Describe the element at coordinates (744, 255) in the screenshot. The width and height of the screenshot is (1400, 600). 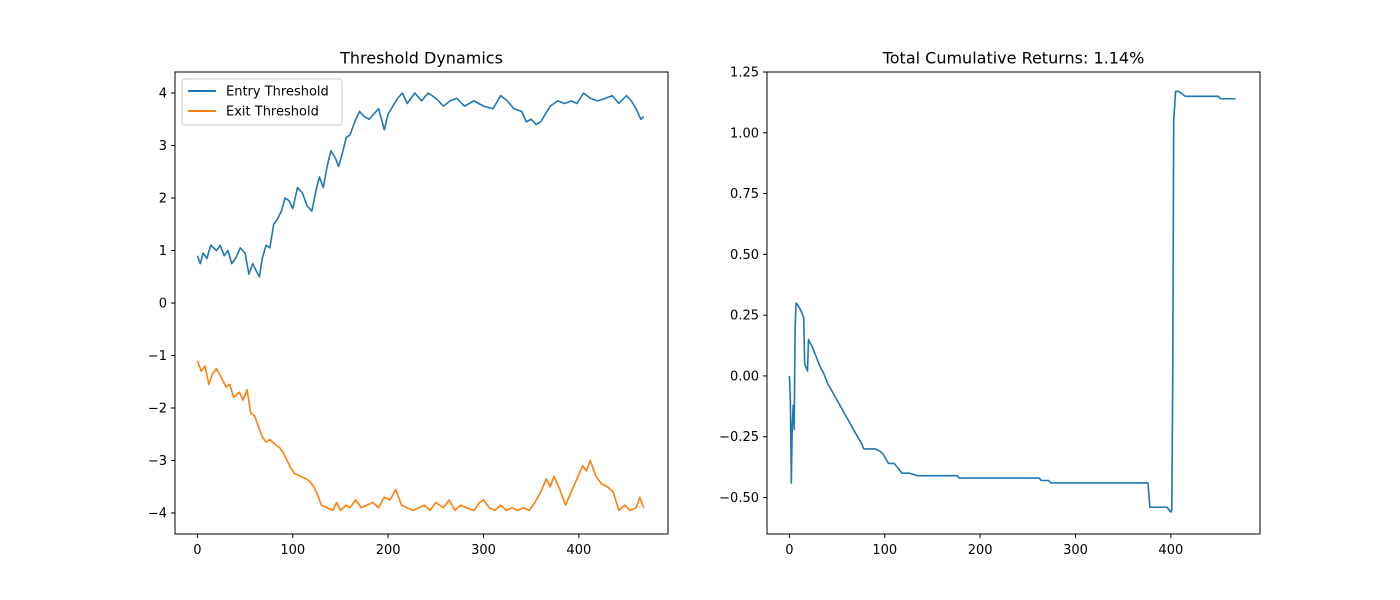
I see `y-tick-label: 0.50` at that location.